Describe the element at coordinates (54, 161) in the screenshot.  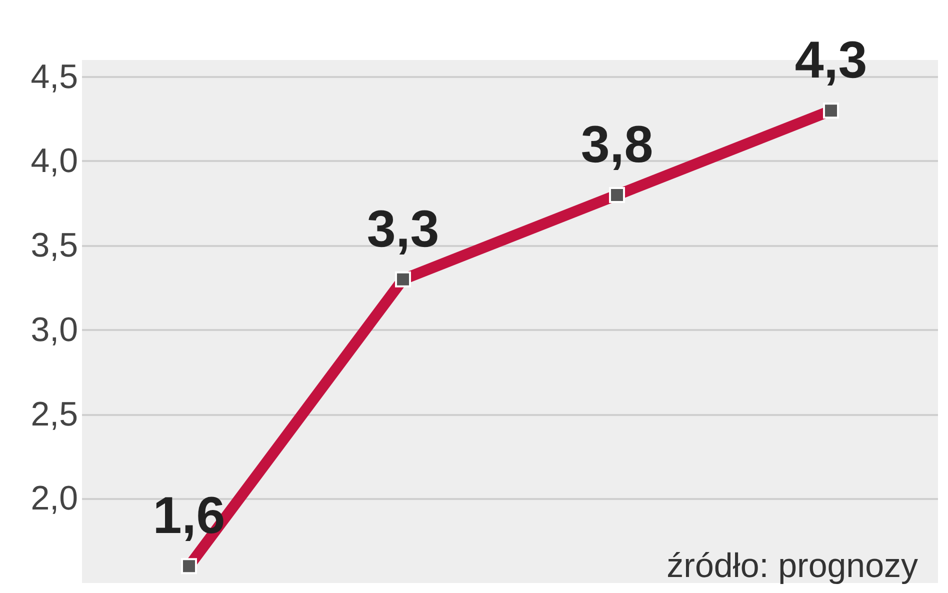
I see `y-tick-label: 4,0` at that location.